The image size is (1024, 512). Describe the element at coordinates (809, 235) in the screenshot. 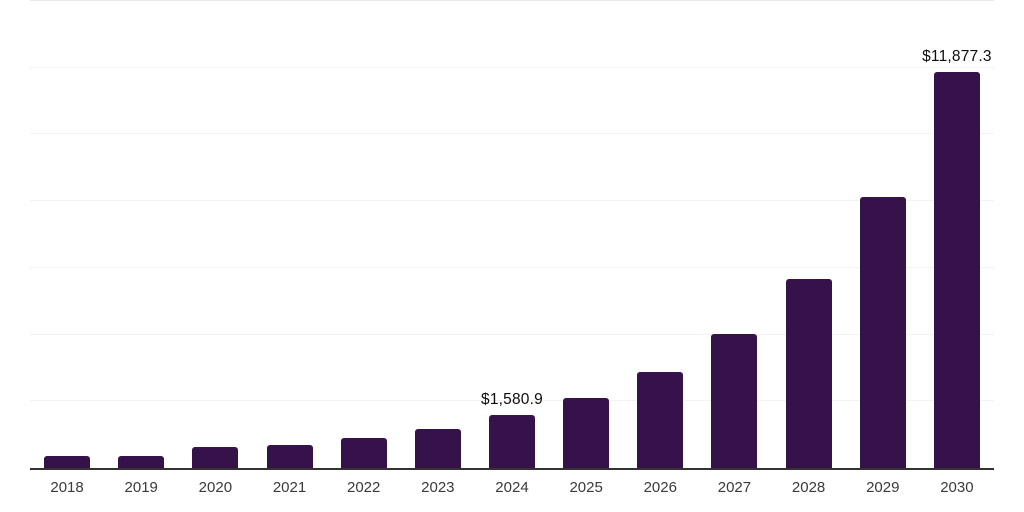

I see `bar-slot-2028` at that location.